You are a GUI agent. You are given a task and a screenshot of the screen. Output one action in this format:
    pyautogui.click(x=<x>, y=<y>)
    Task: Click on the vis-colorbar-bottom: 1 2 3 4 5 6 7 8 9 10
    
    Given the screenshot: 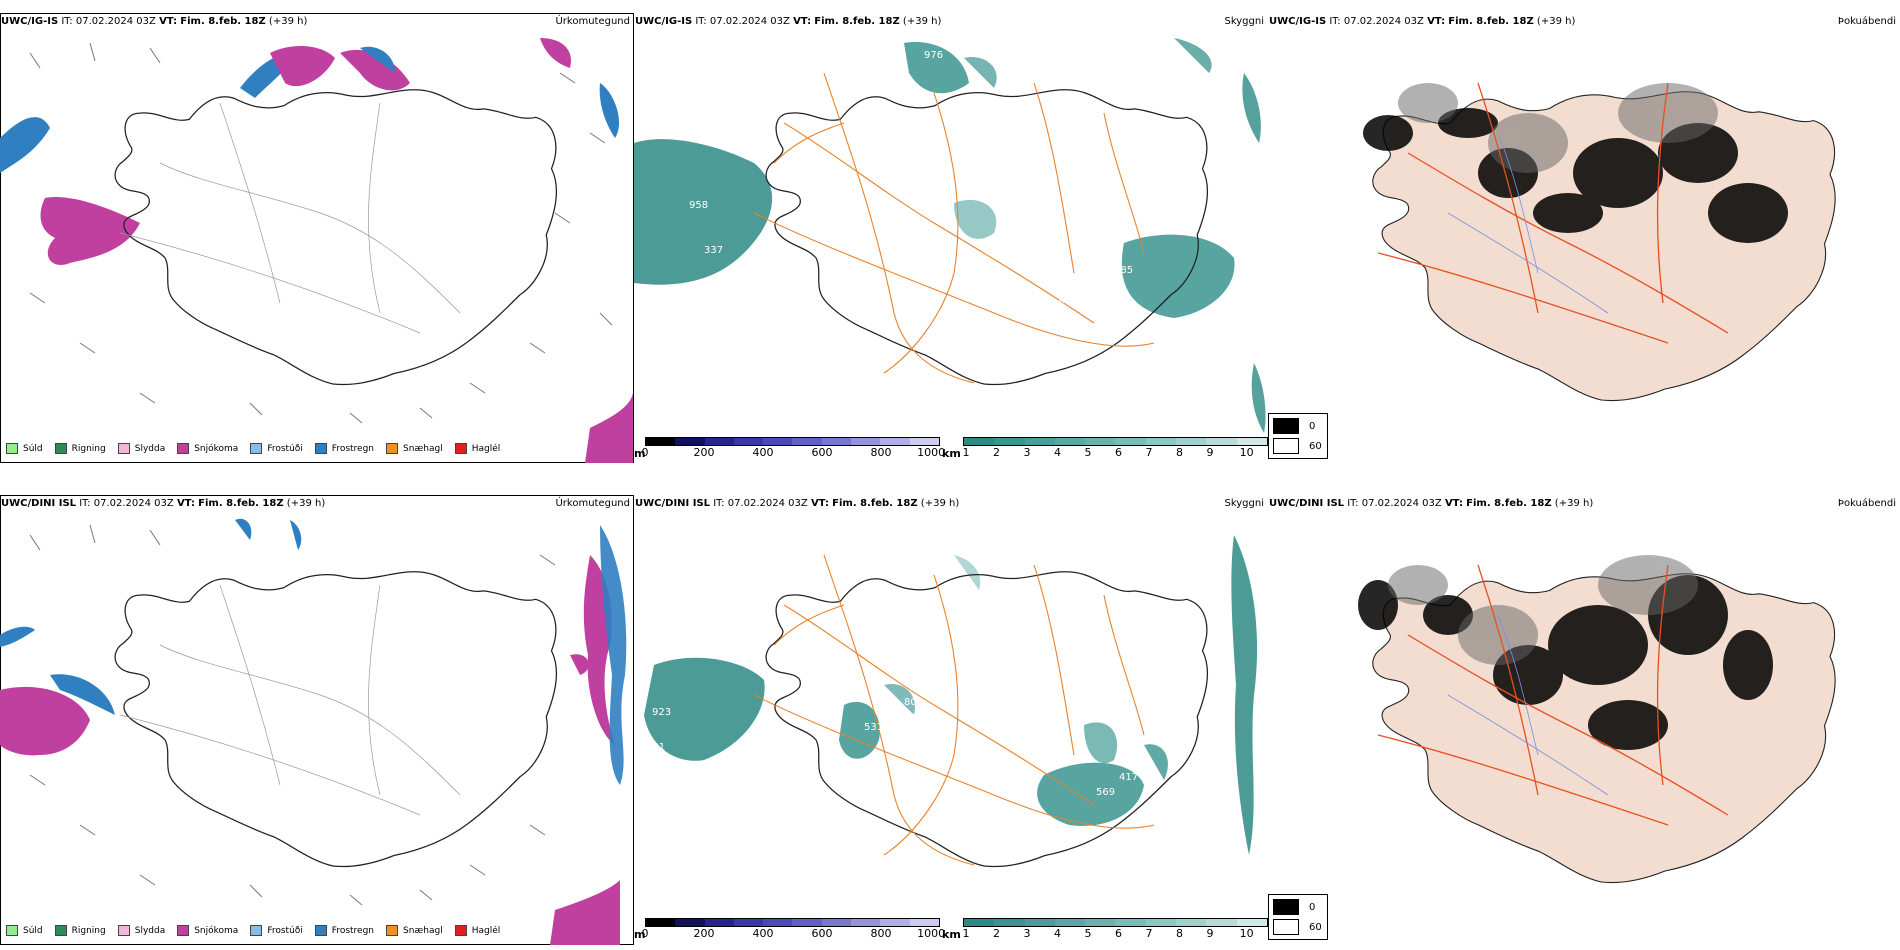 What is the action you would take?
    pyautogui.click(x=1115, y=929)
    